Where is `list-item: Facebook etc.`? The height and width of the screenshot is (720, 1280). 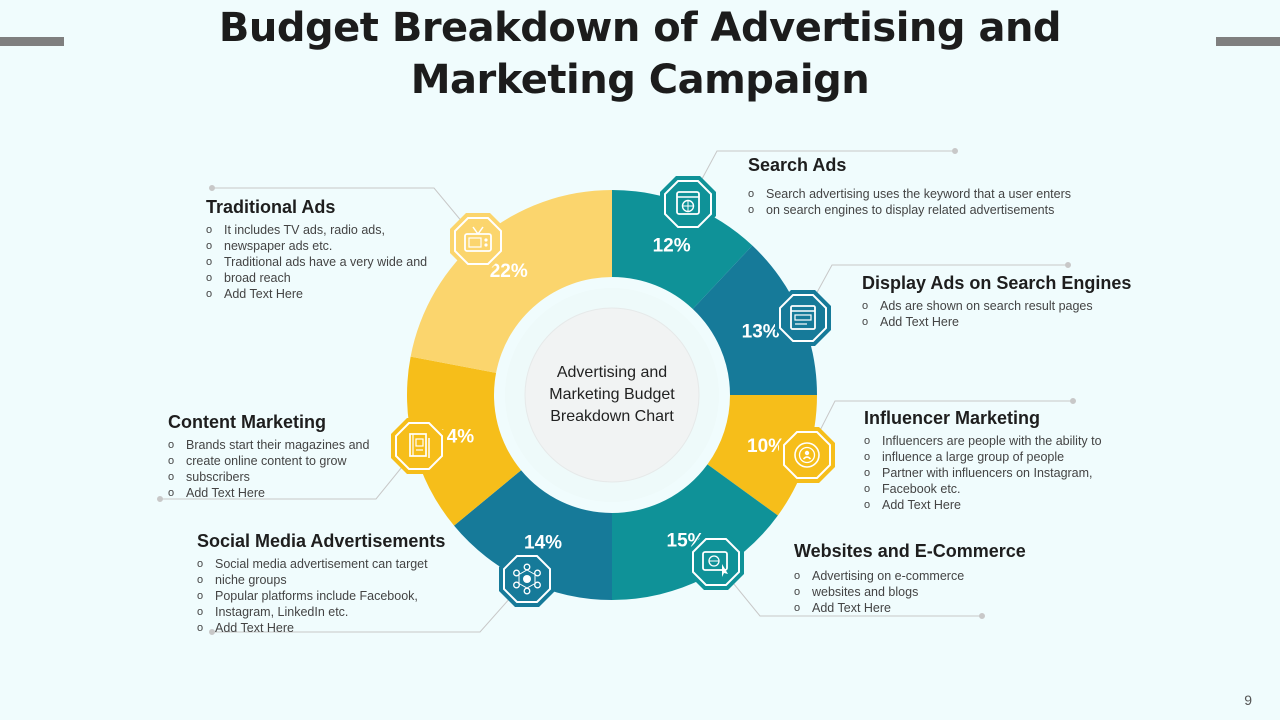 list-item: Facebook etc. is located at coordinates (1009, 489).